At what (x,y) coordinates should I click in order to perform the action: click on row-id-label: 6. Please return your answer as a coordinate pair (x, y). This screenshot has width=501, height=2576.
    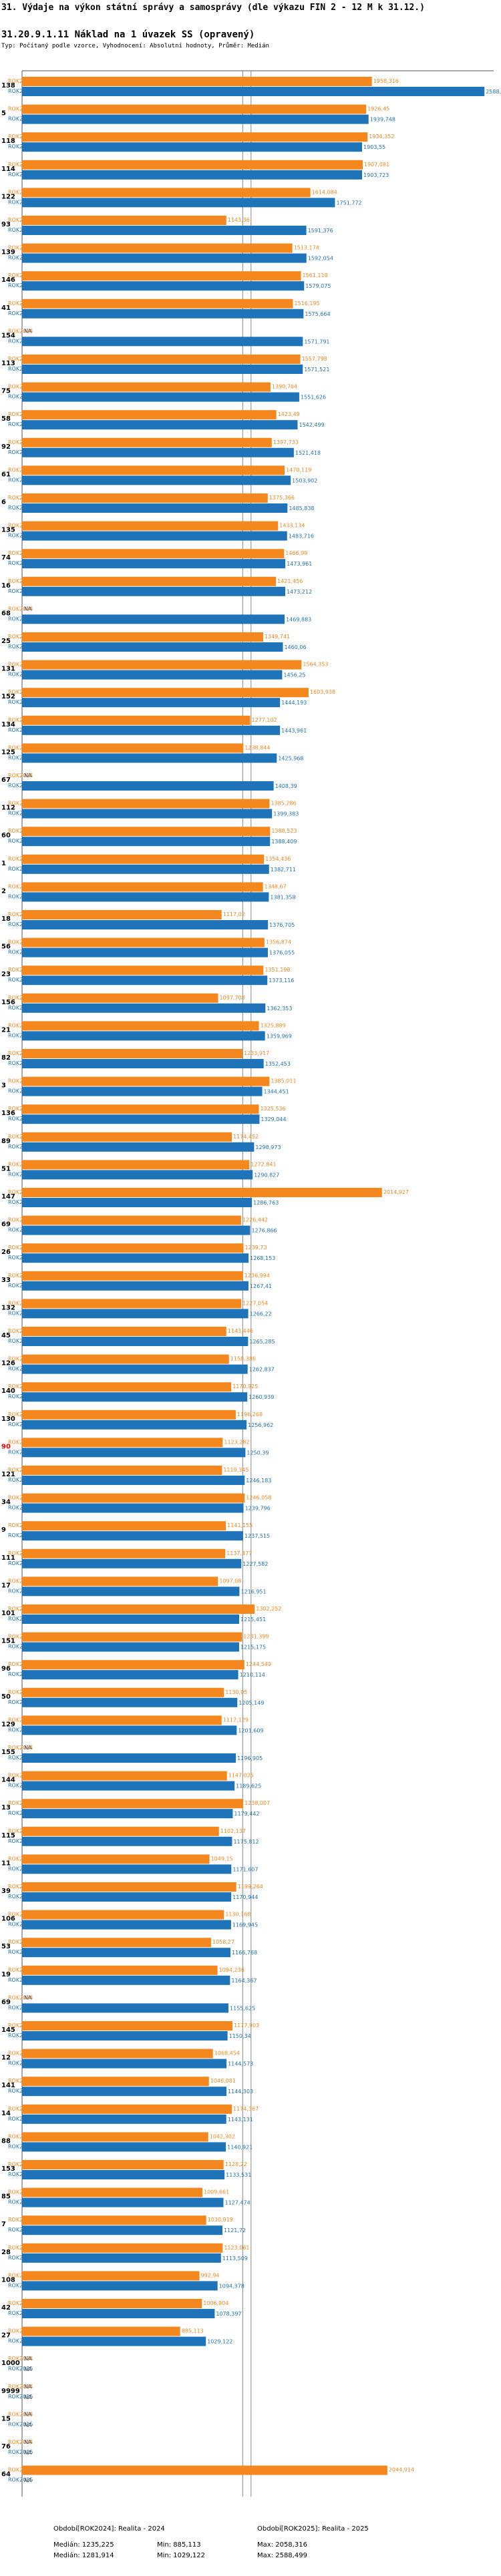
    Looking at the image, I should click on (4, 503).